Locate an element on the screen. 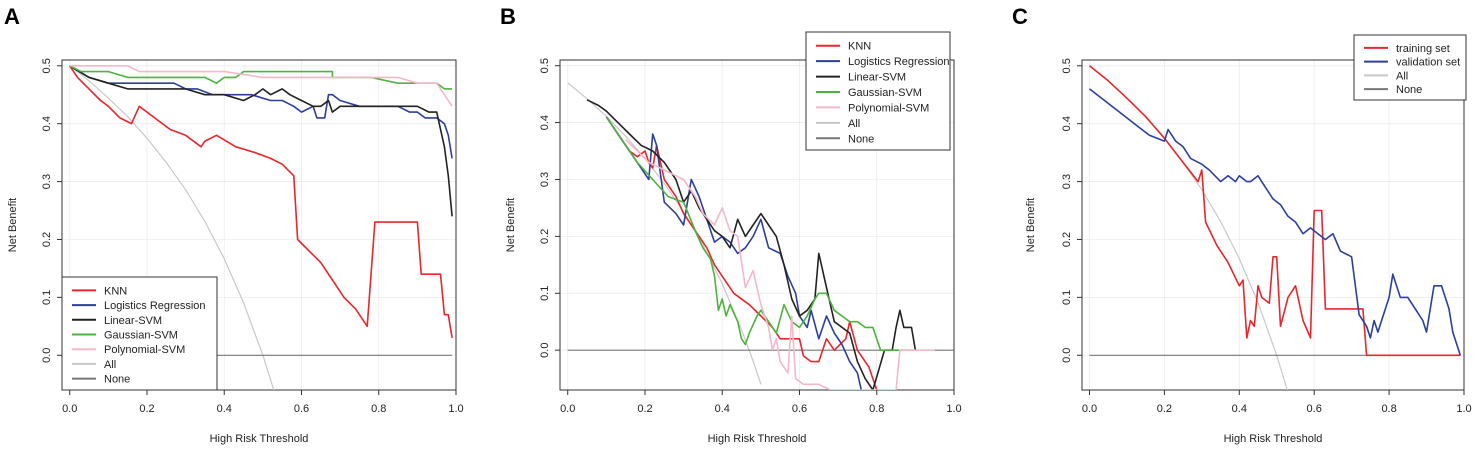 This screenshot has width=1476, height=450. panel-letter: B is located at coordinates (508, 16).